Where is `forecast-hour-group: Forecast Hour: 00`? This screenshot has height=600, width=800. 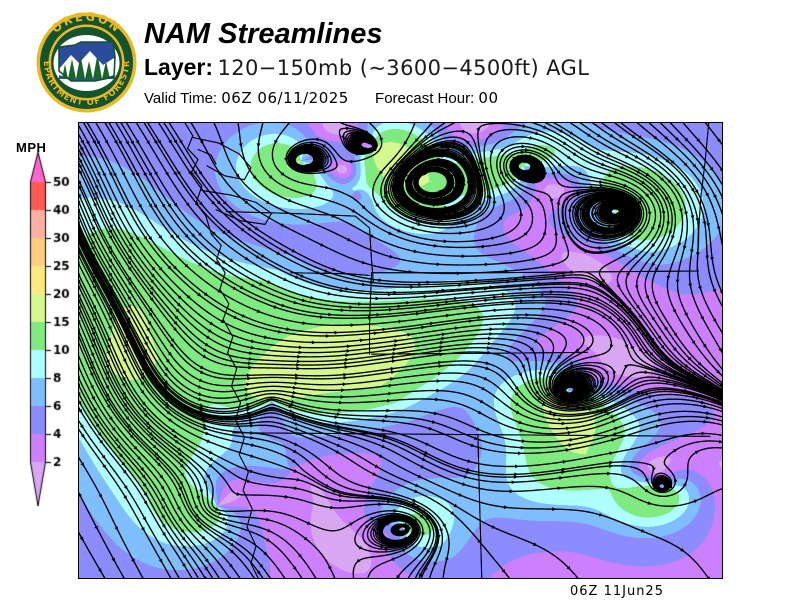 forecast-hour-group: Forecast Hour: 00 is located at coordinates (437, 98).